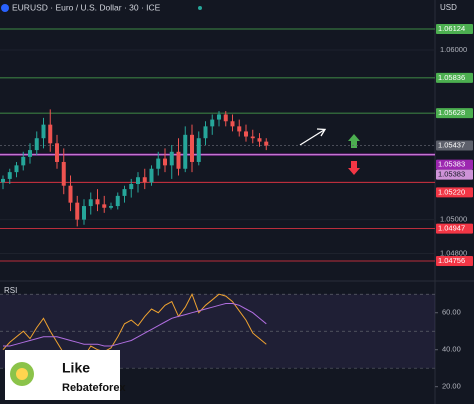 Image resolution: width=474 pixels, height=404 pixels. I want to click on y-tick-label: 1.04800, so click(453, 253).